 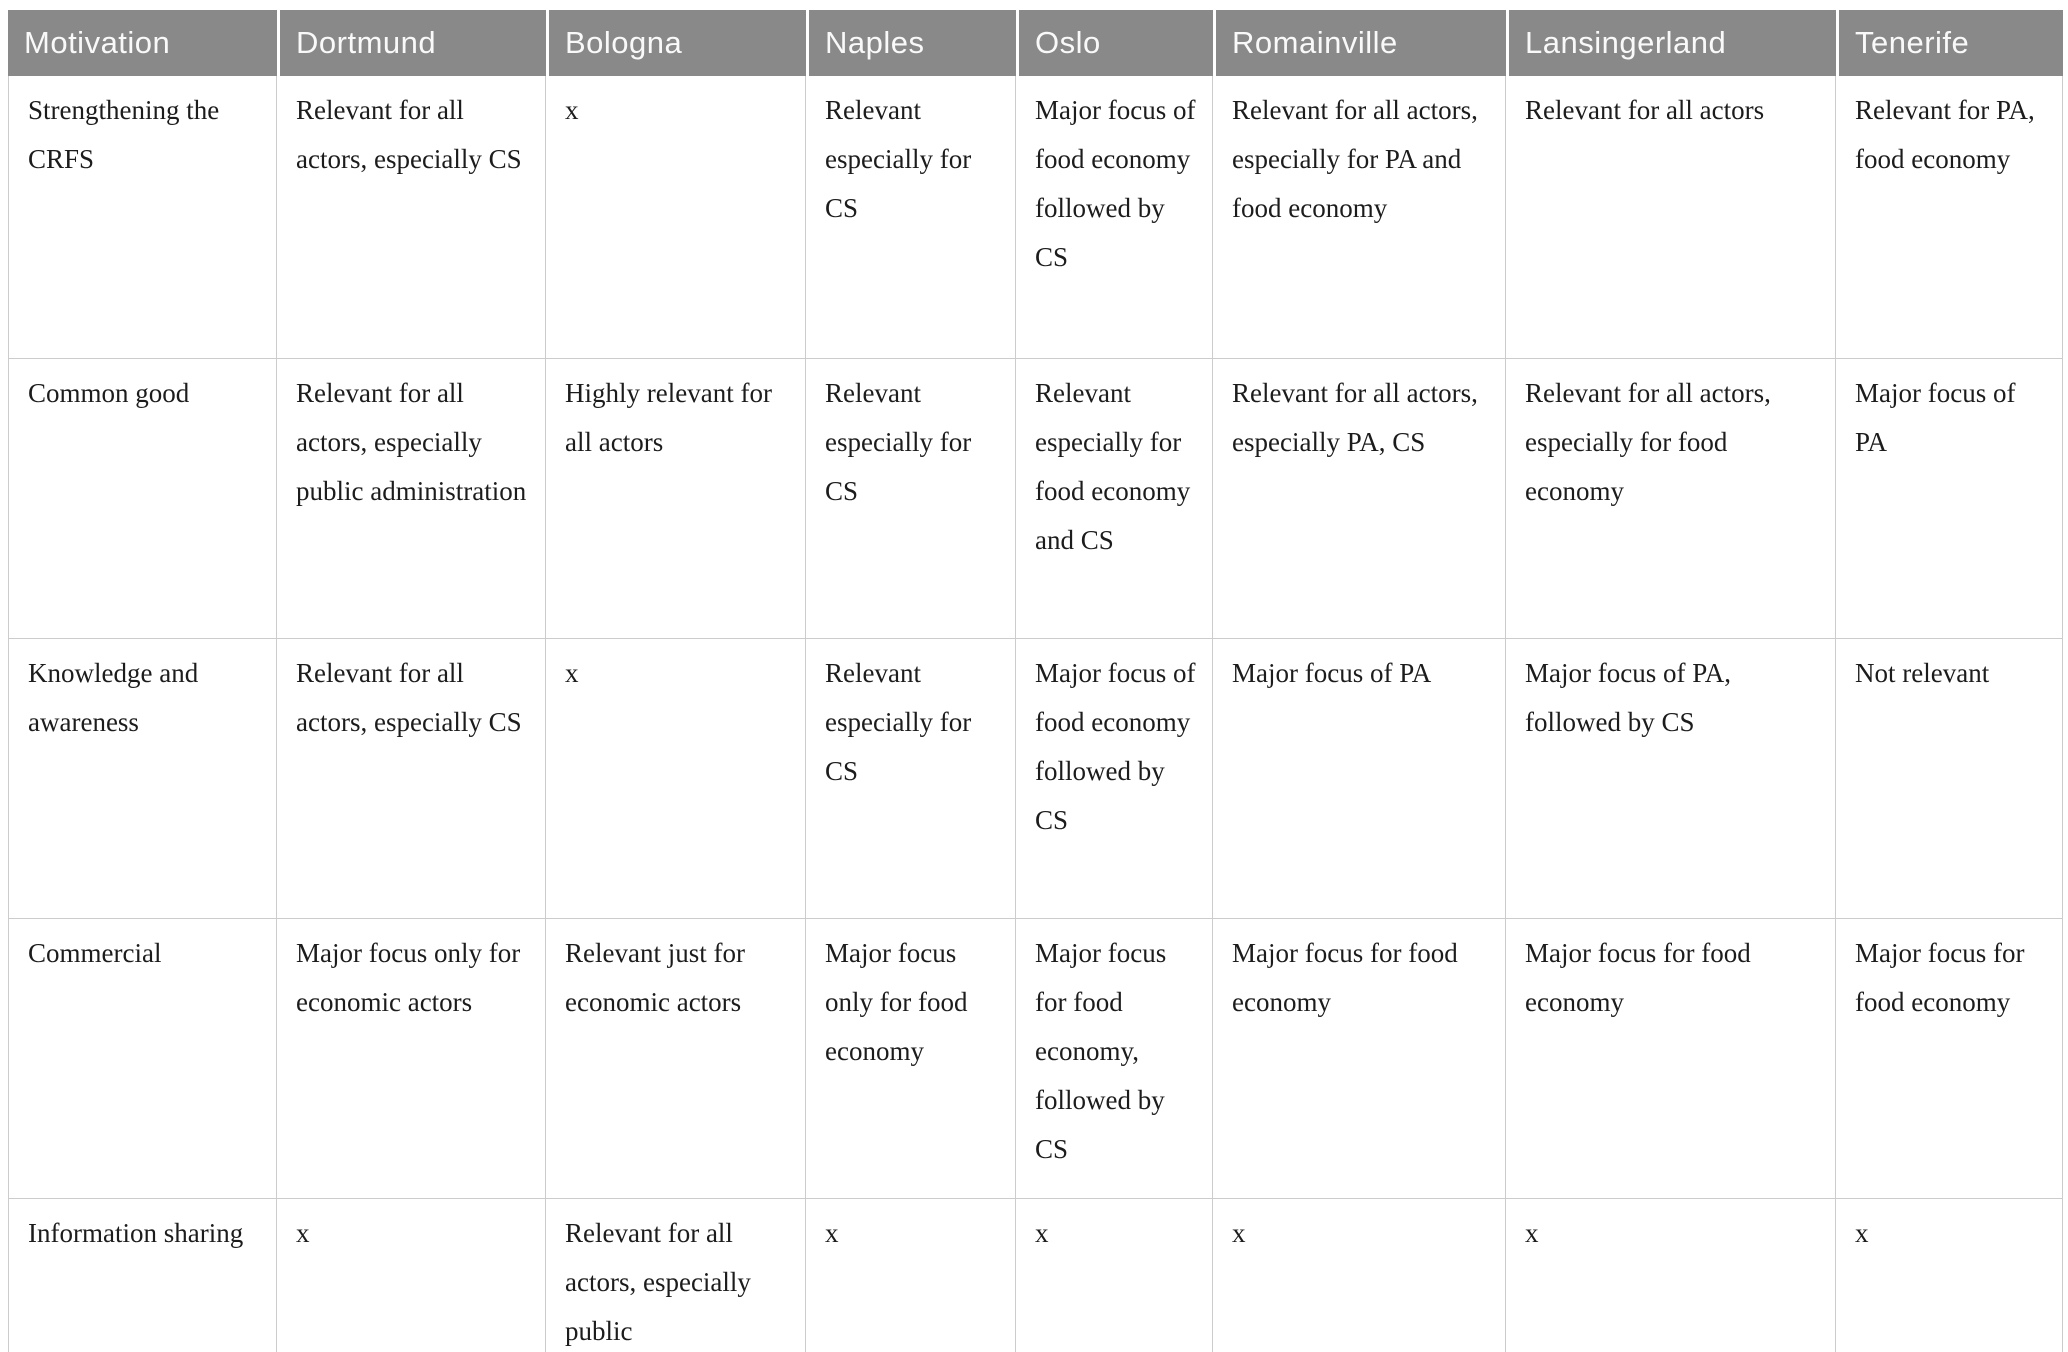 I want to click on column-header-dortmund: Dortmund, so click(x=411, y=43).